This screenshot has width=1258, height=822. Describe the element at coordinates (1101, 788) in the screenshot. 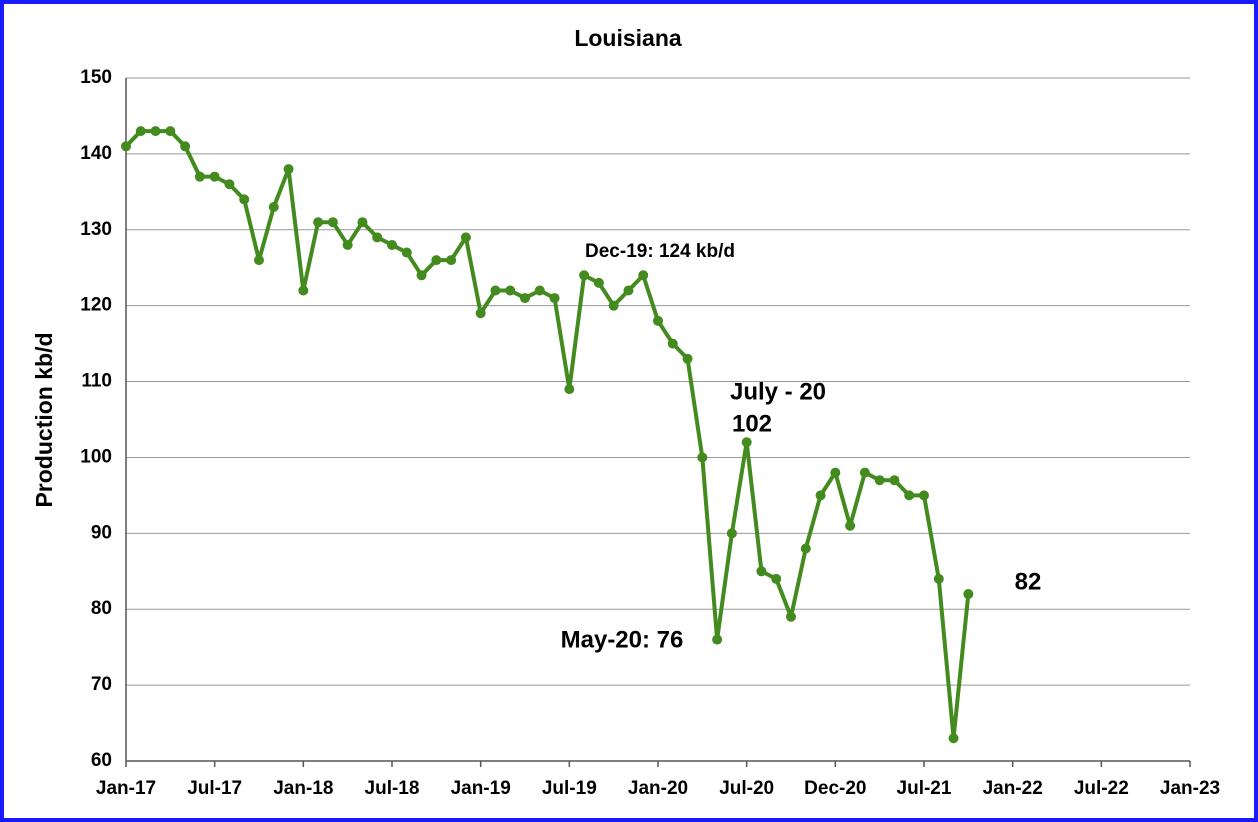

I see `x-tick-label: Jul-22` at that location.